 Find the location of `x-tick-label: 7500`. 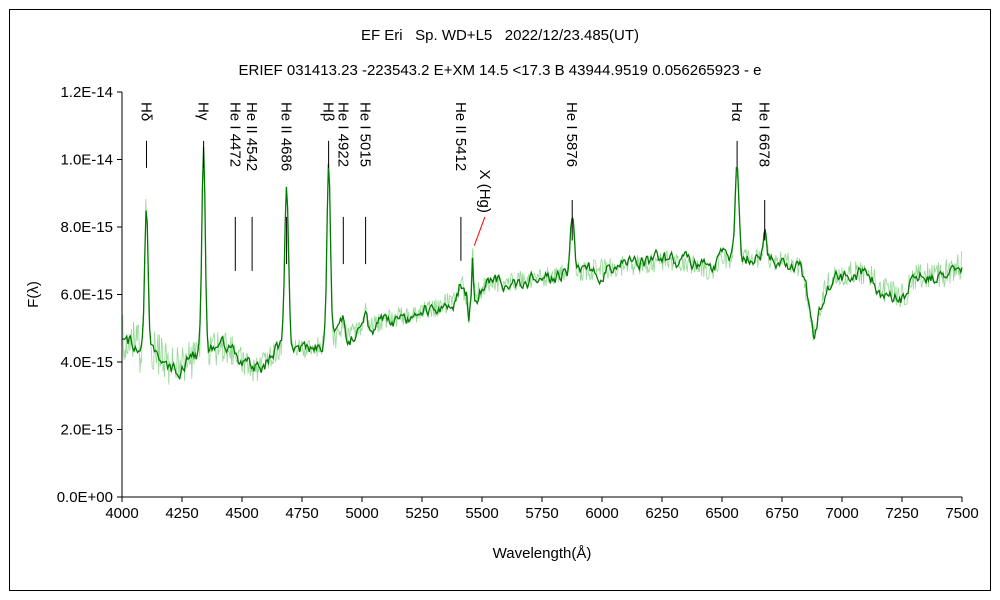

x-tick-label: 7500 is located at coordinates (961, 513).